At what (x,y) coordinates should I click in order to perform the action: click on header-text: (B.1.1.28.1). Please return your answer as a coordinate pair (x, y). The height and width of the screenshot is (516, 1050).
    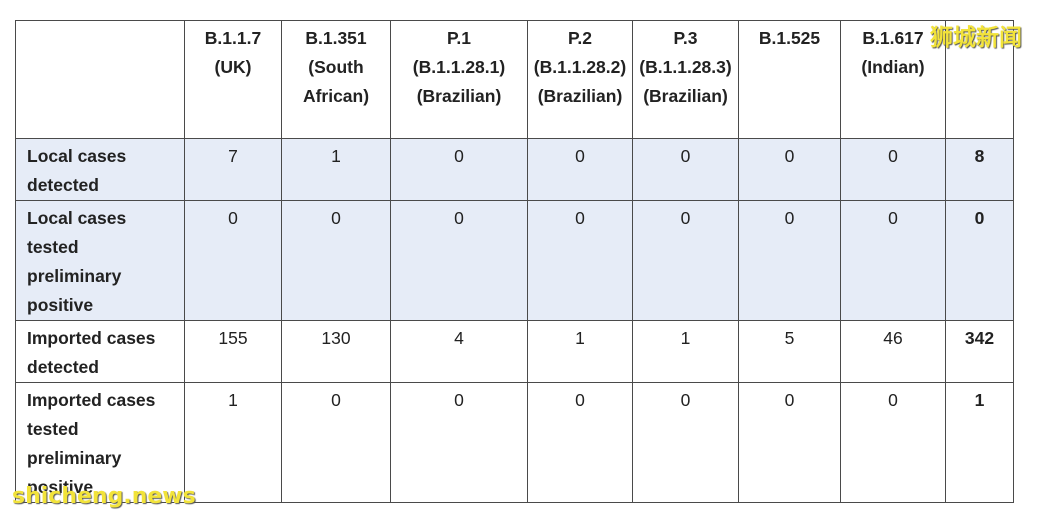
    Looking at the image, I should click on (459, 67).